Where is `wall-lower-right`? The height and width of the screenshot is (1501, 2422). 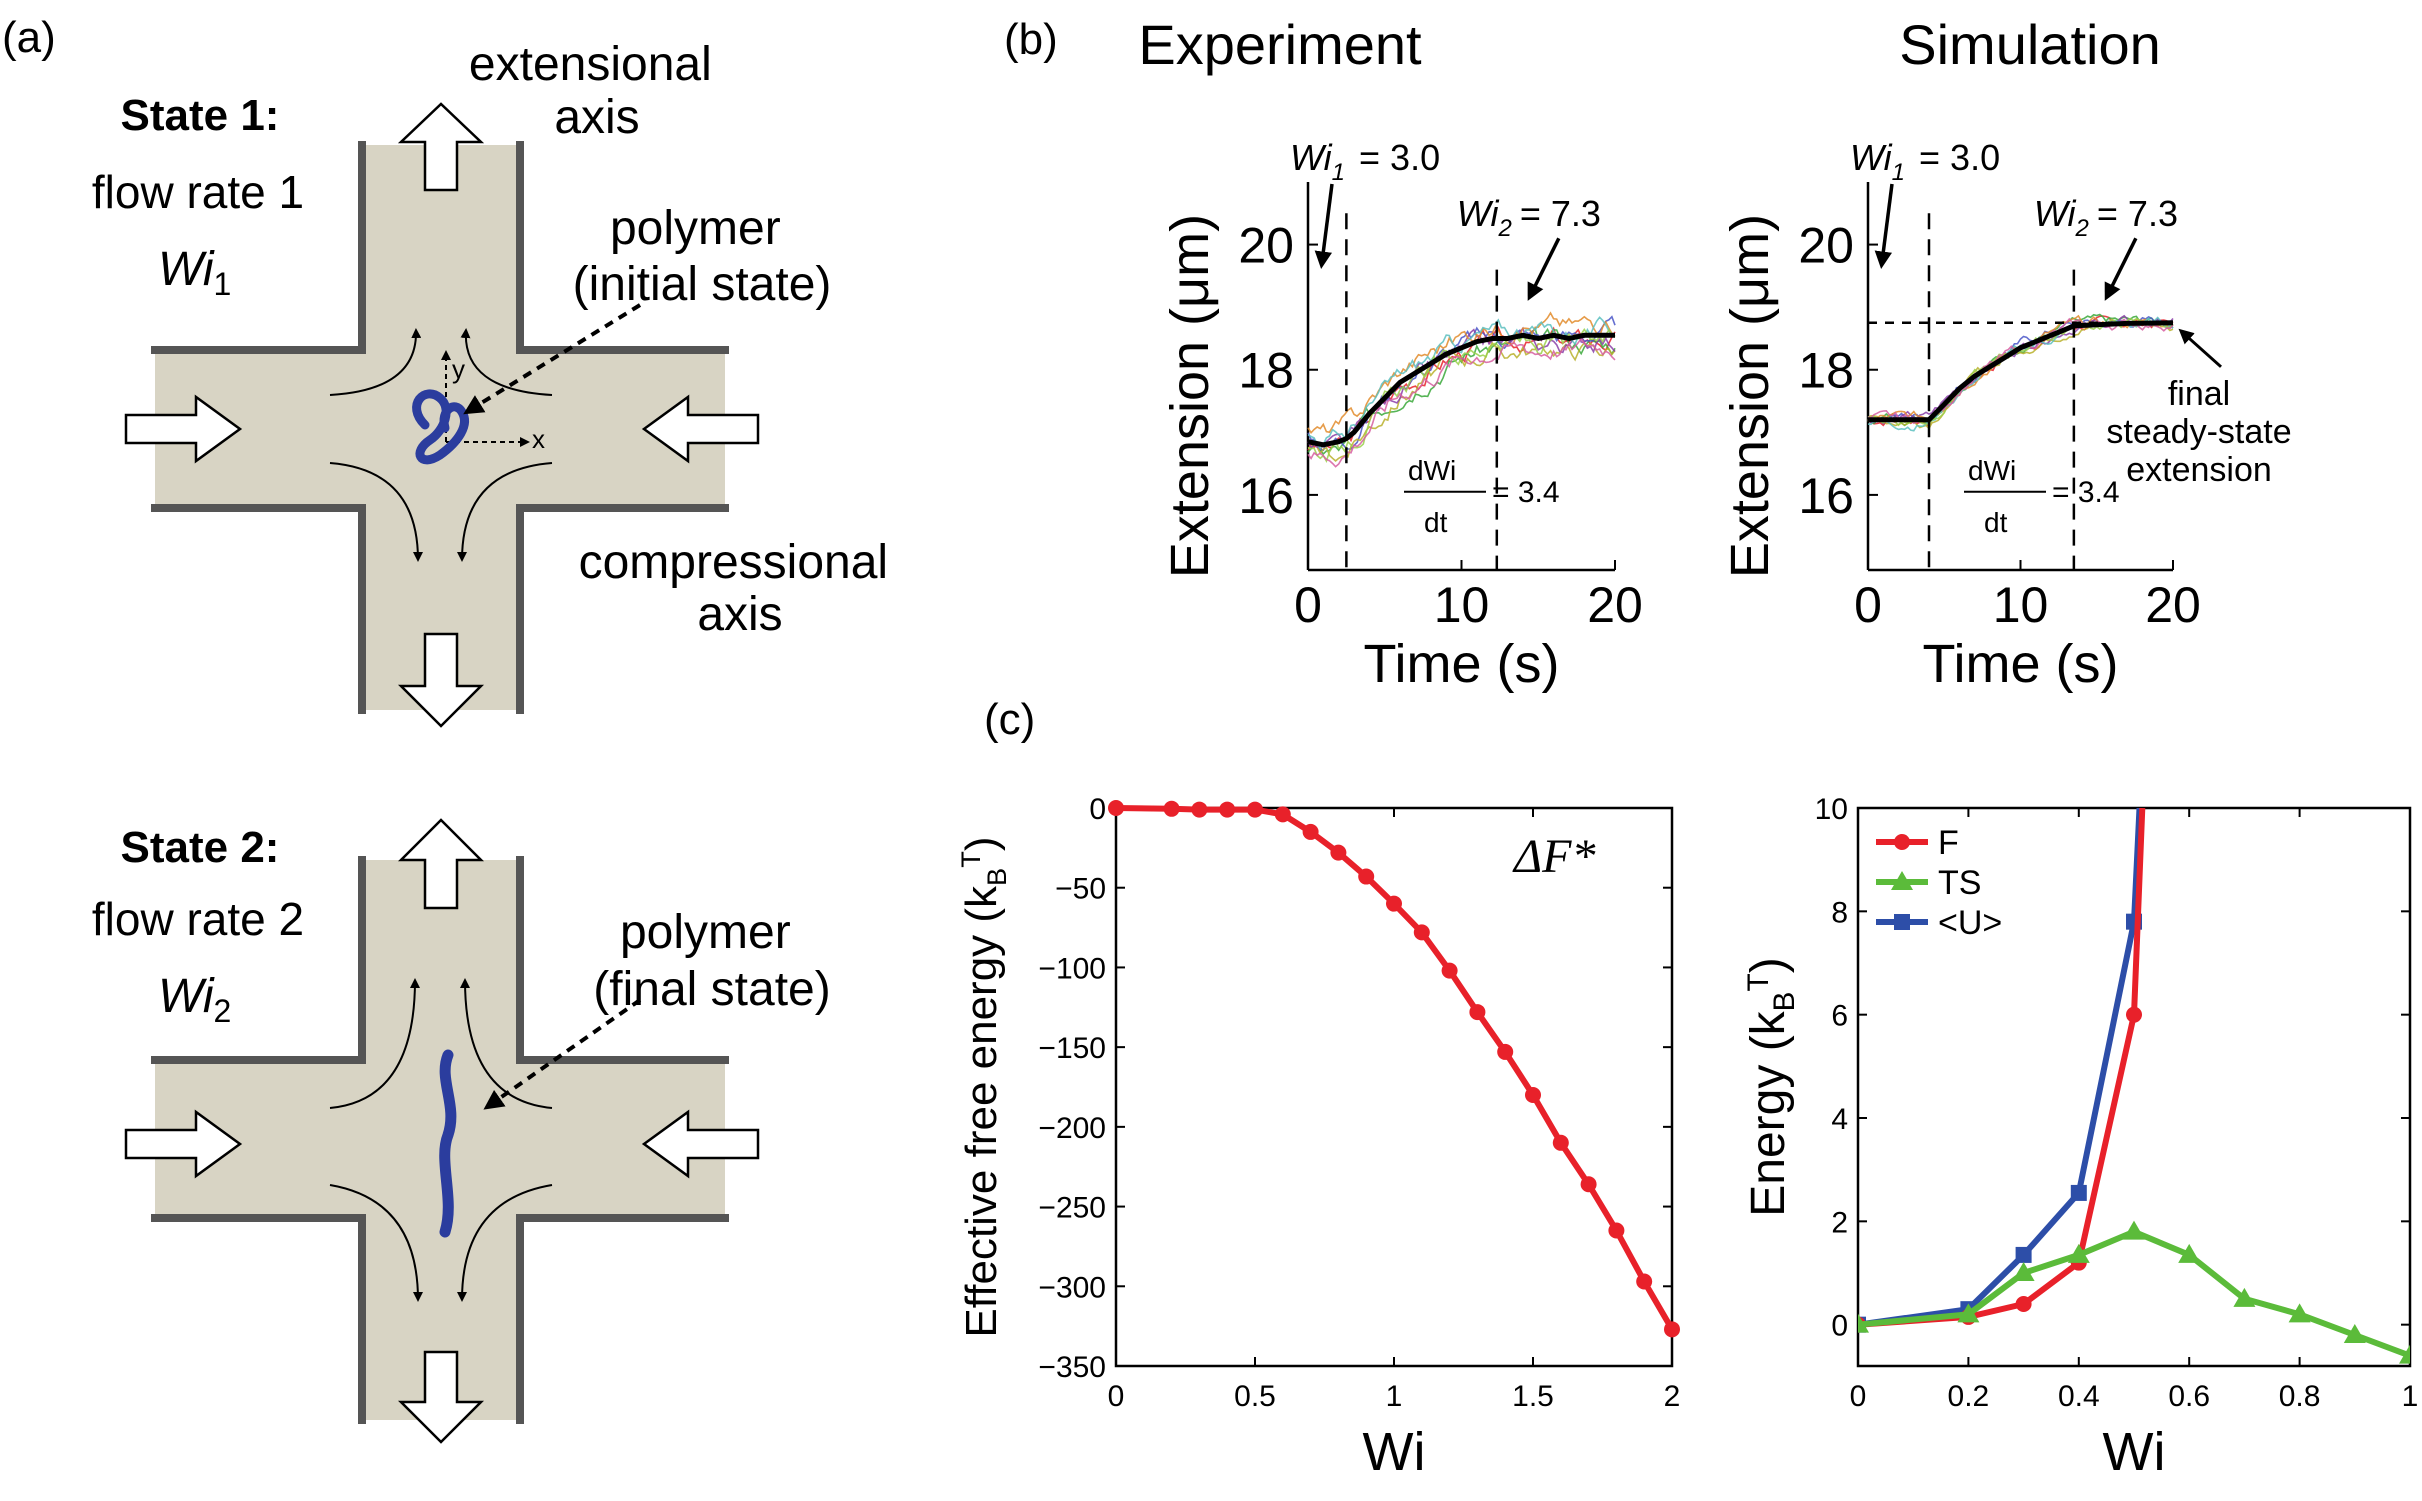 wall-lower-right is located at coordinates (622, 609).